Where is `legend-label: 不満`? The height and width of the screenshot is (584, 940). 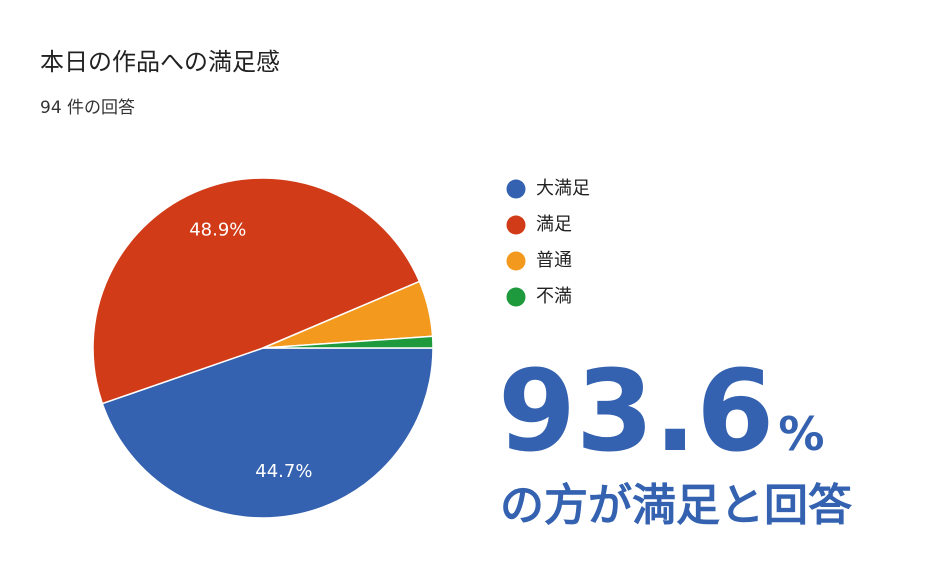
legend-label: 不満 is located at coordinates (554, 296).